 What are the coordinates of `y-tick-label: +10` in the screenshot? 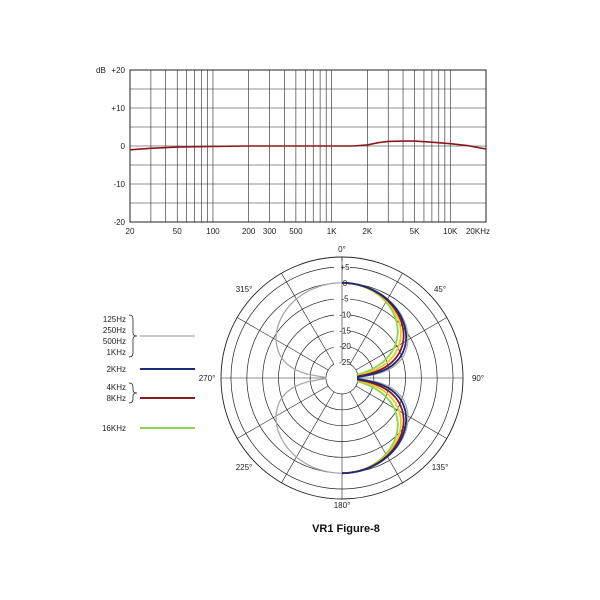 It's located at (118, 108).